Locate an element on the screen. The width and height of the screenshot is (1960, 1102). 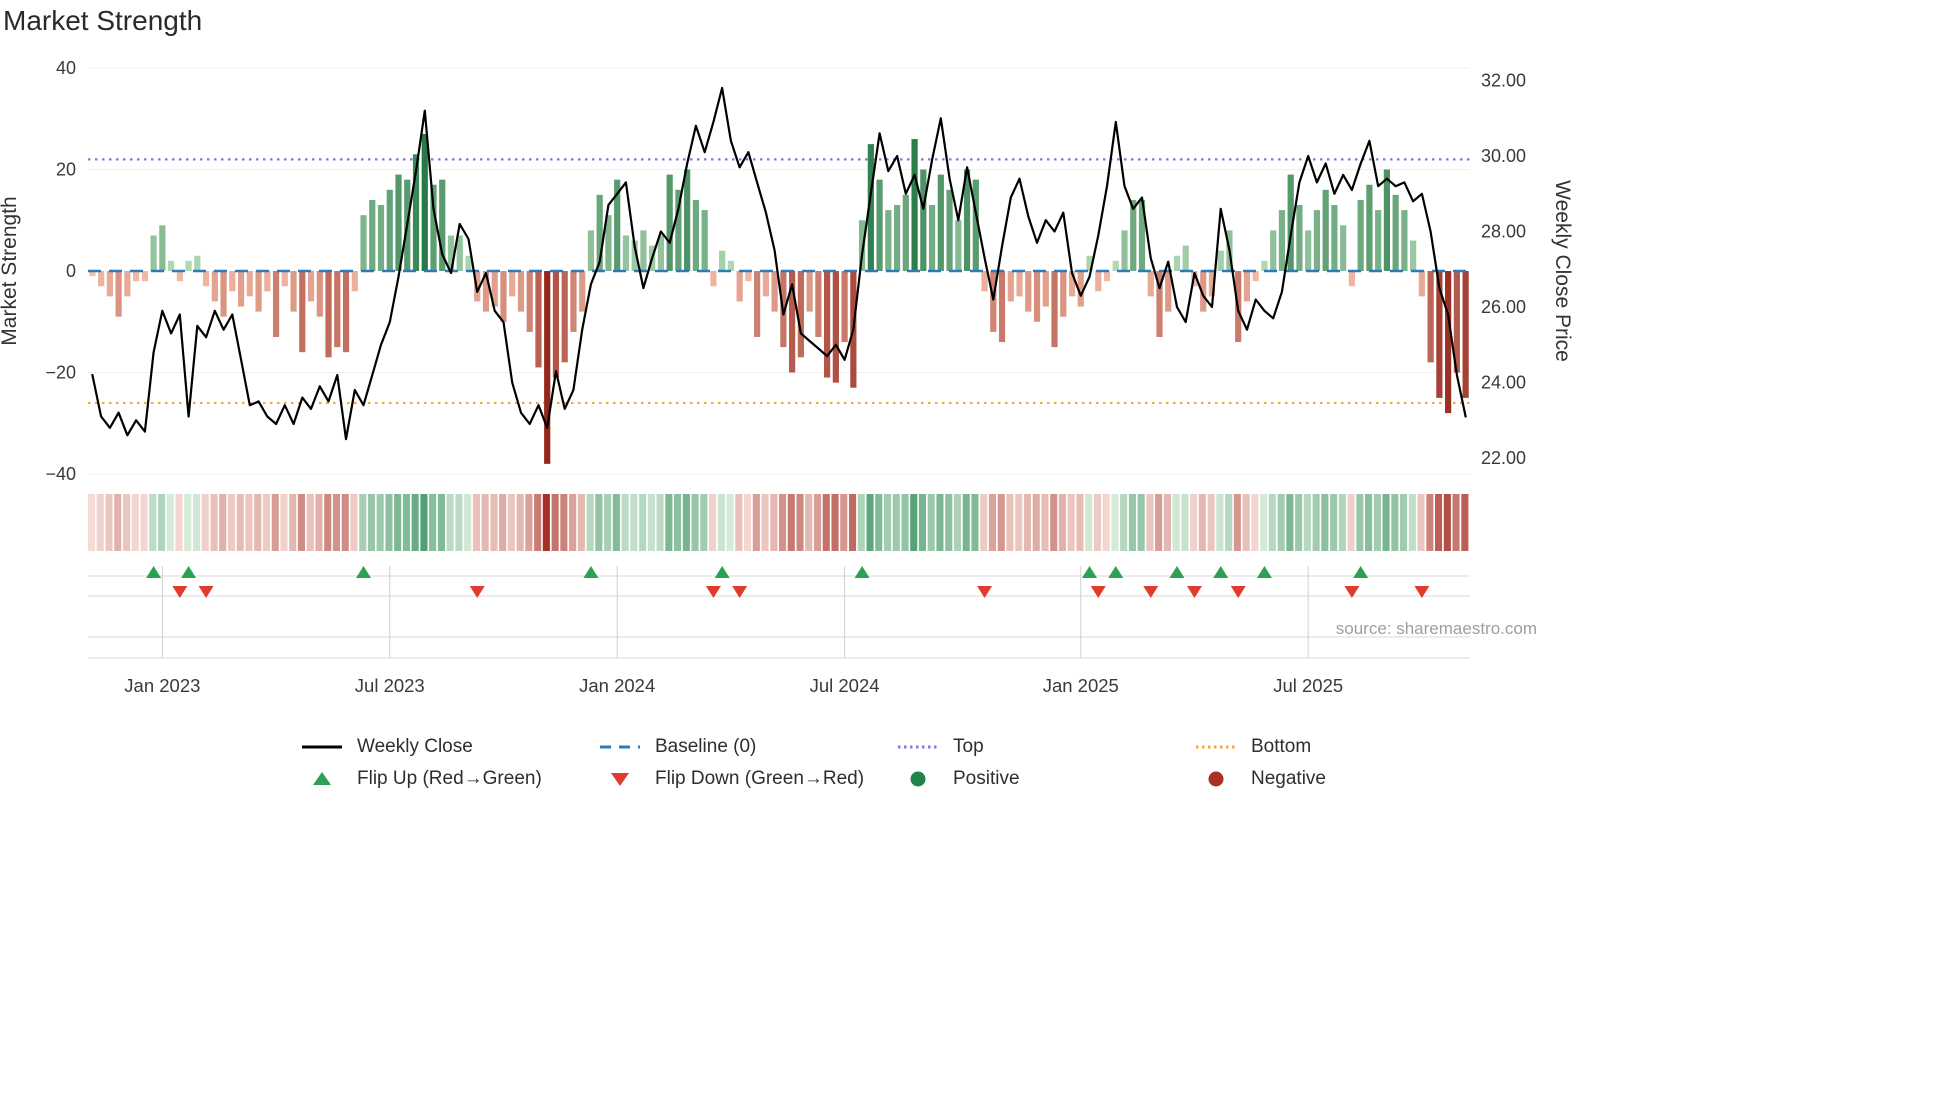
y-tick-label-right: 32.00 is located at coordinates (1503, 81).